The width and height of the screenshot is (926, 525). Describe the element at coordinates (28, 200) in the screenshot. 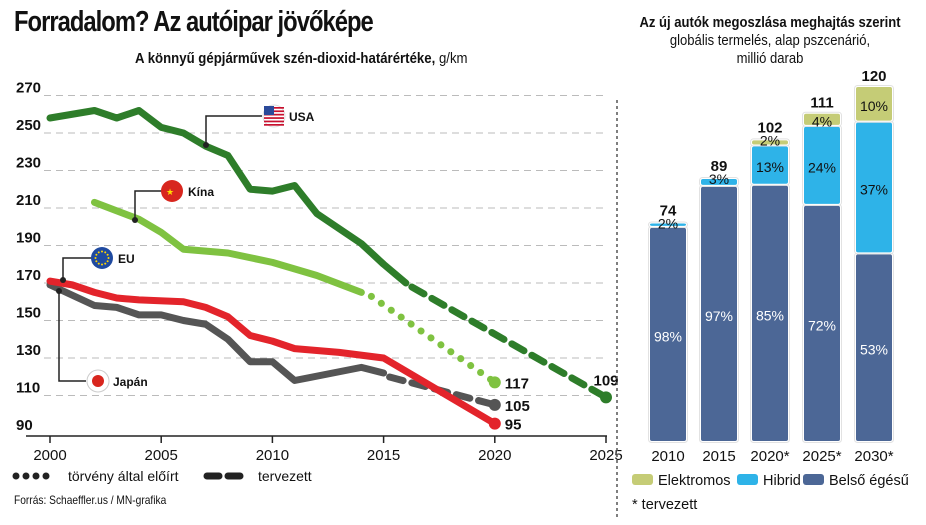

I see `y-tick-label: 210` at that location.